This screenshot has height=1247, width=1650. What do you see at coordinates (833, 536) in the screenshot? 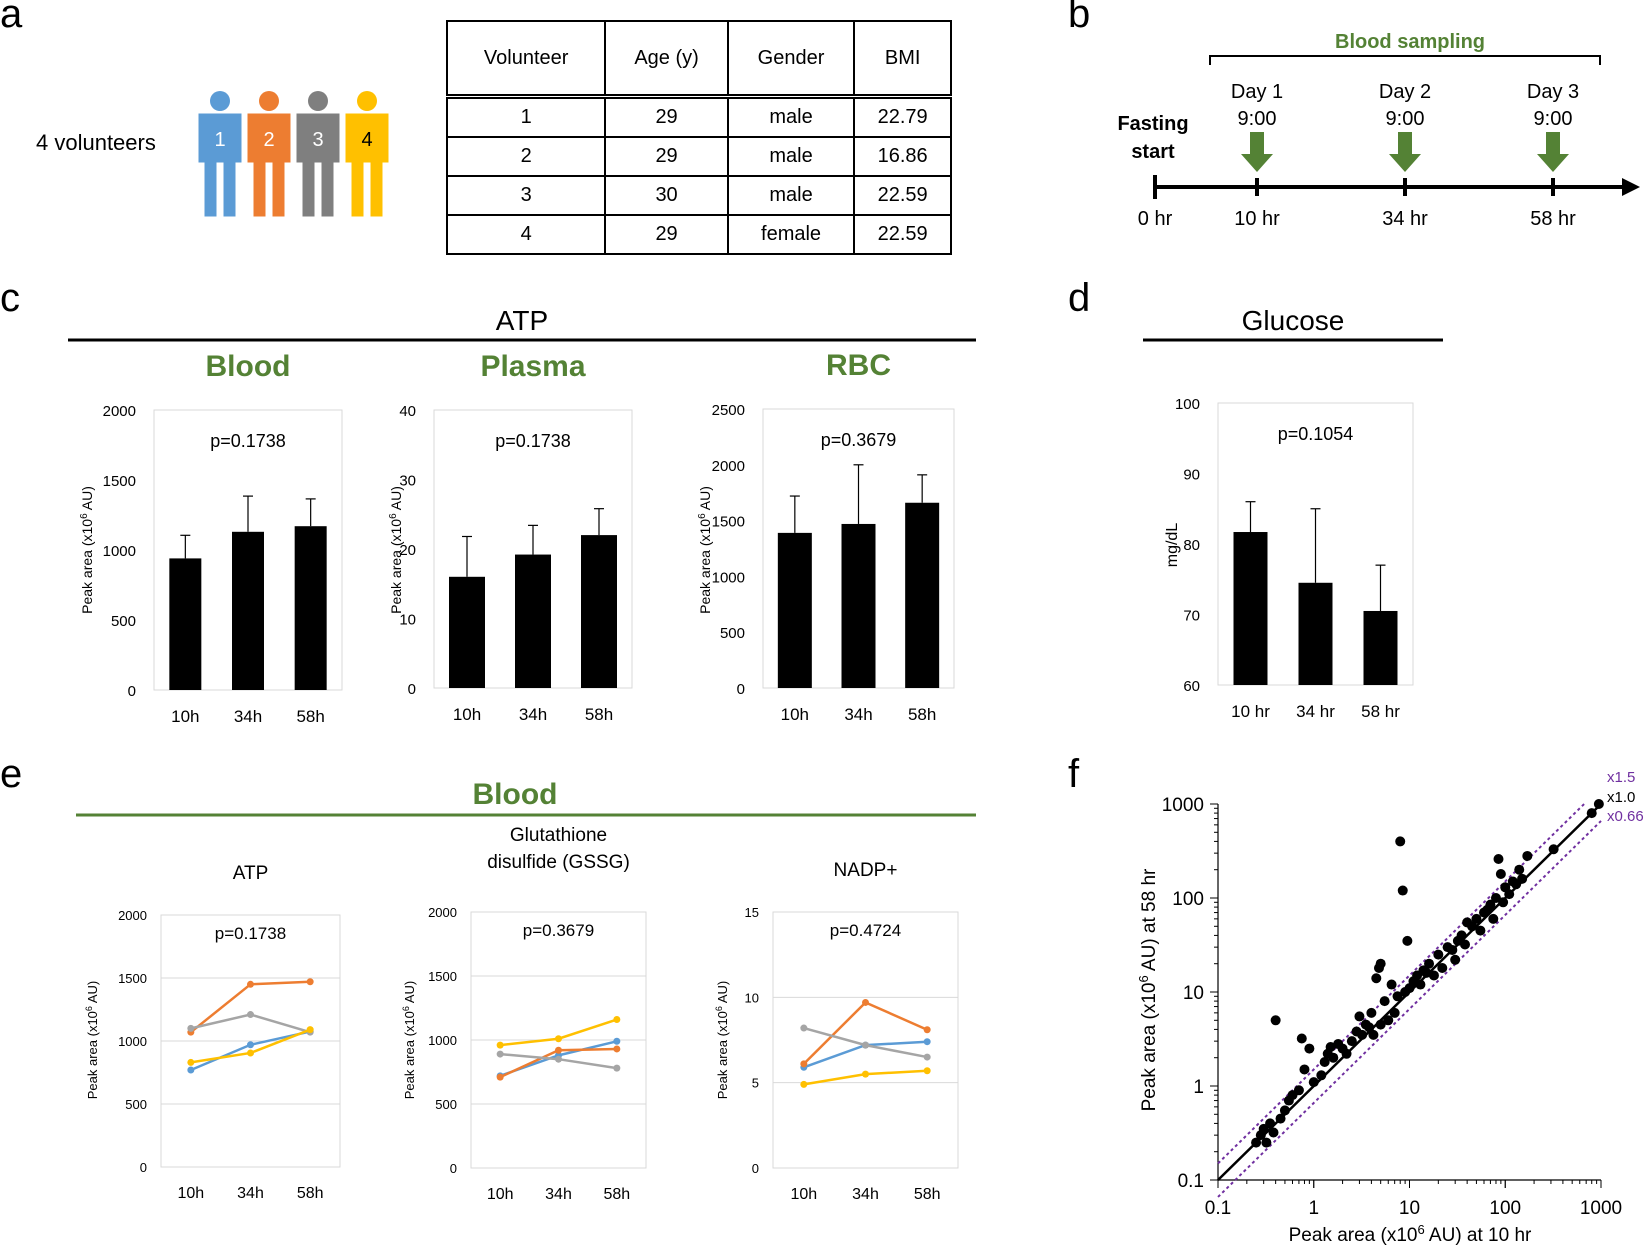
I see `chart-c3: 0 500 1000 1500 2000 2500 10h 34h 58h p=0.3679 RBC` at bounding box center [833, 536].